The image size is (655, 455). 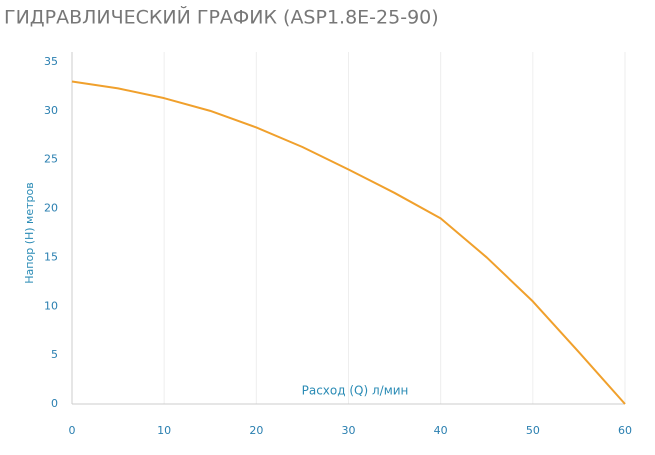 I want to click on x-tick-label: 30, so click(x=349, y=430).